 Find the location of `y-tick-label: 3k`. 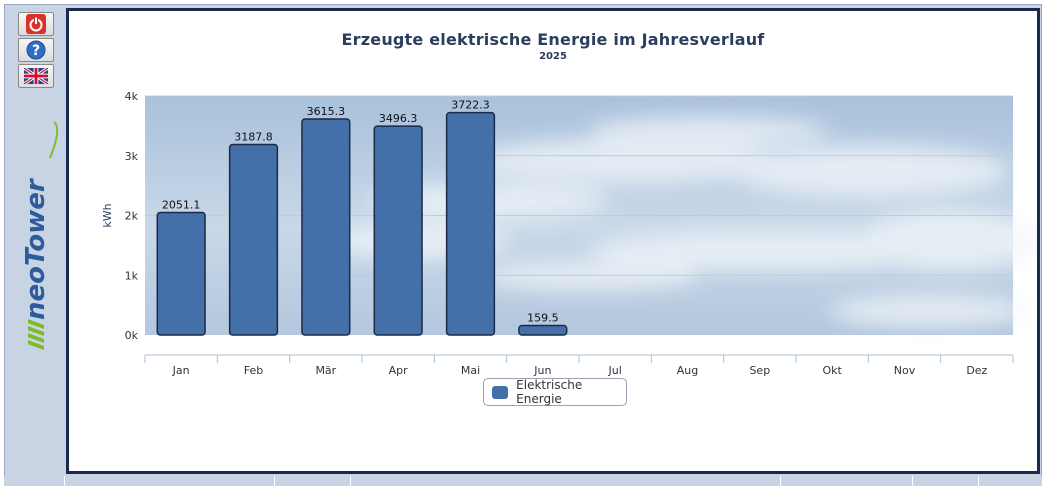

y-tick-label: 3k is located at coordinates (132, 156).